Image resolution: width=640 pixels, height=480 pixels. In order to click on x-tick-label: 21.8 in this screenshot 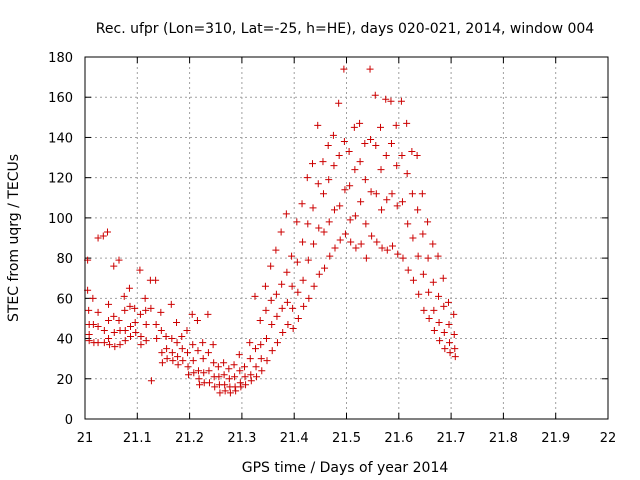, I will do `click(503, 438)`.